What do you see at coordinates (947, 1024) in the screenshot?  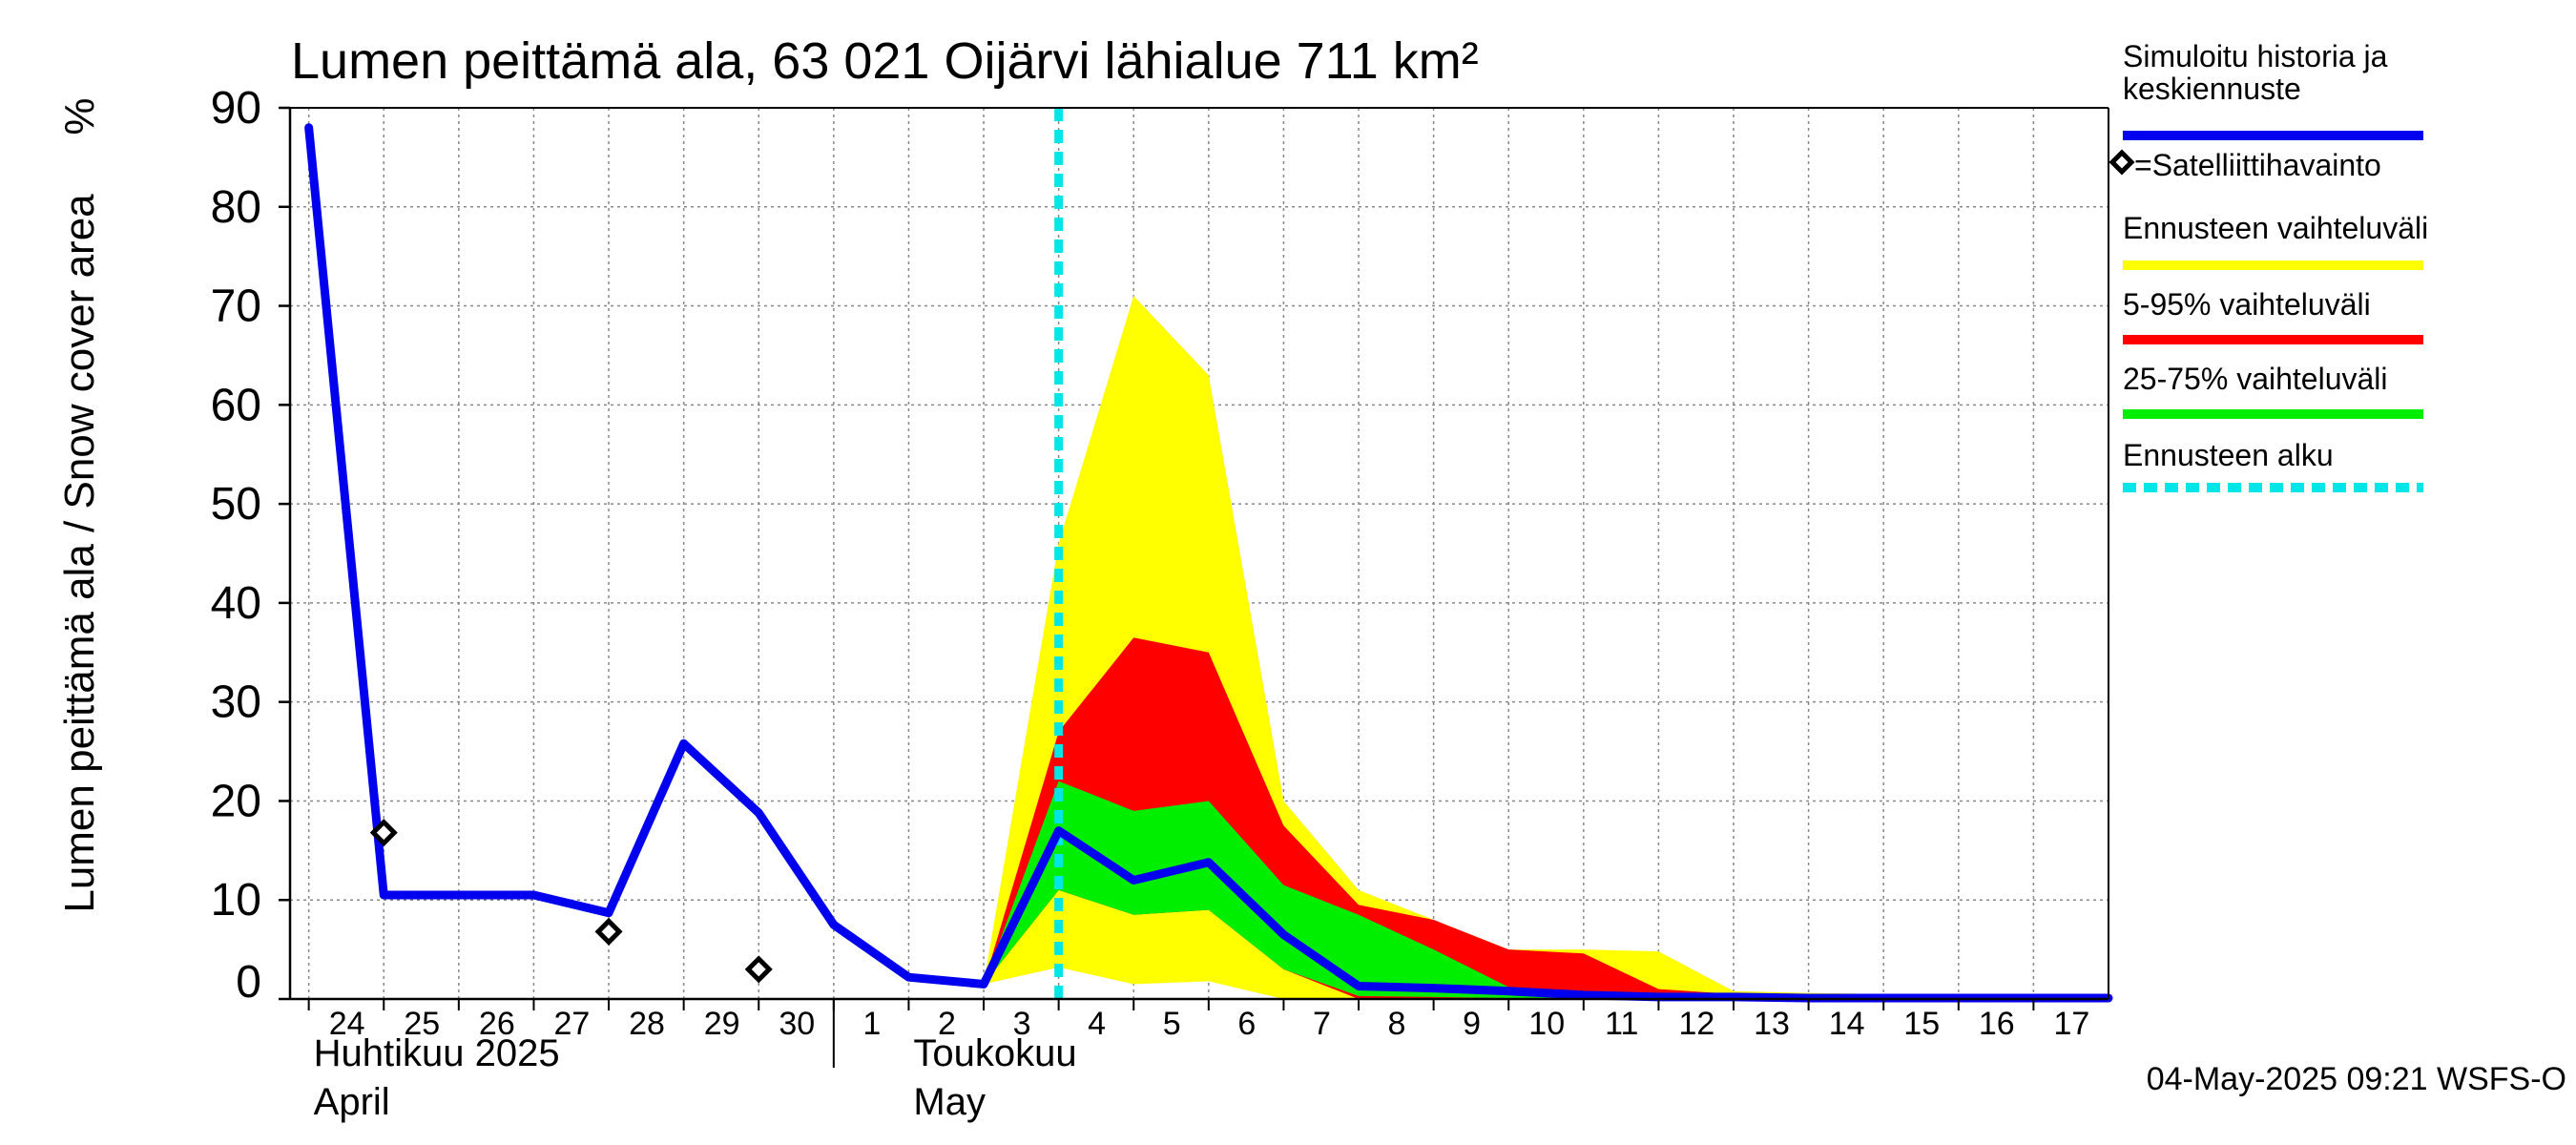 I see `x-tick-label: 2` at bounding box center [947, 1024].